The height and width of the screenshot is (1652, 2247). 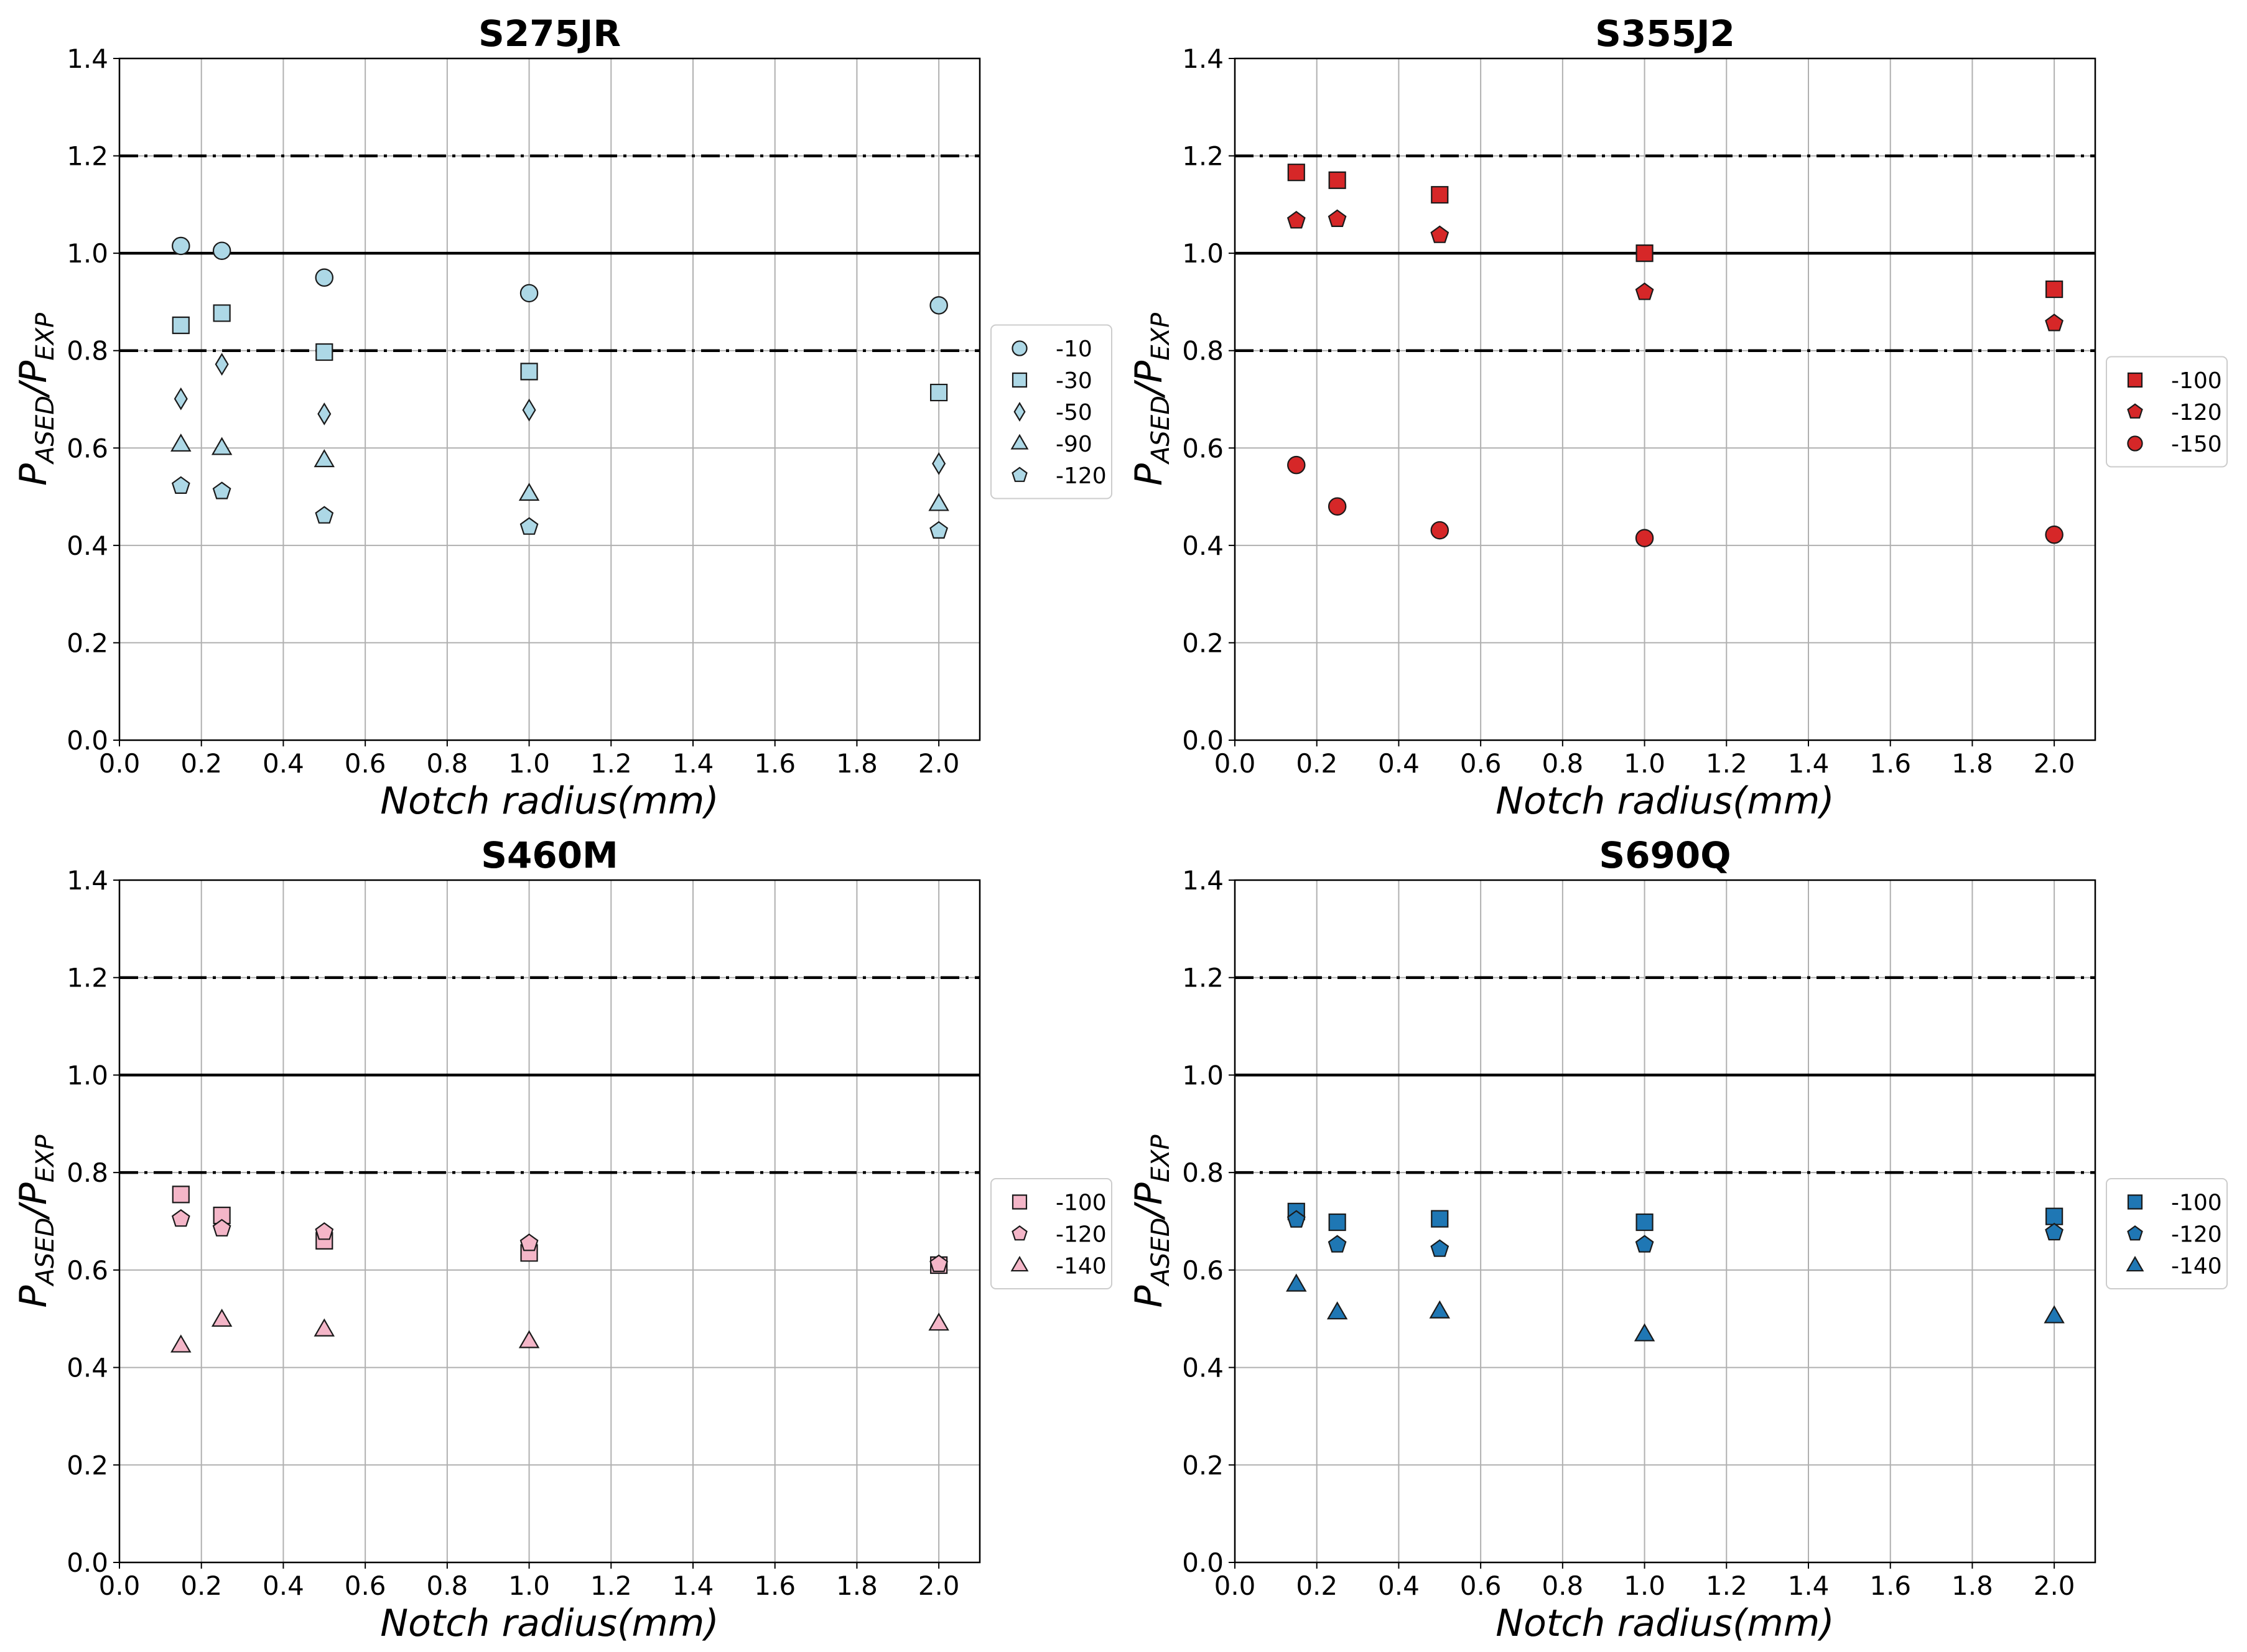 What do you see at coordinates (87, 1563) in the screenshot?
I see `y-tick-label: 0.0` at bounding box center [87, 1563].